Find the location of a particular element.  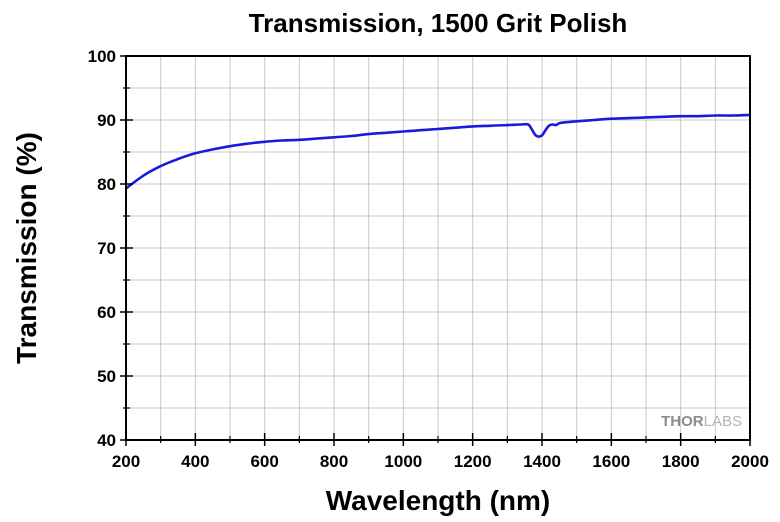

x-tick-label: 1800 is located at coordinates (681, 461).